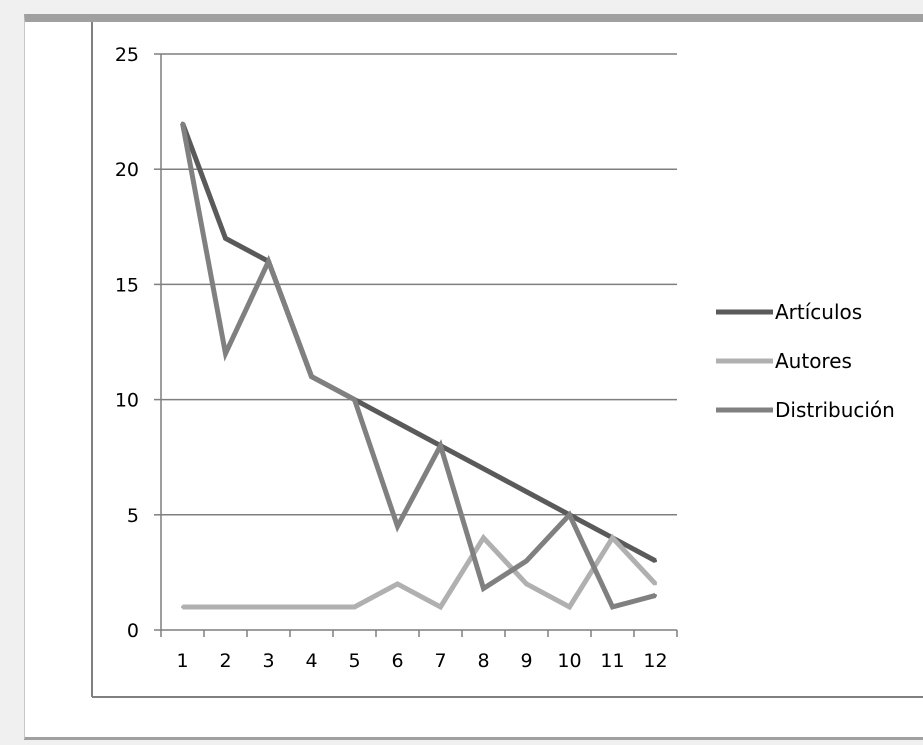  I want to click on x-tick-label: 2, so click(225, 661).